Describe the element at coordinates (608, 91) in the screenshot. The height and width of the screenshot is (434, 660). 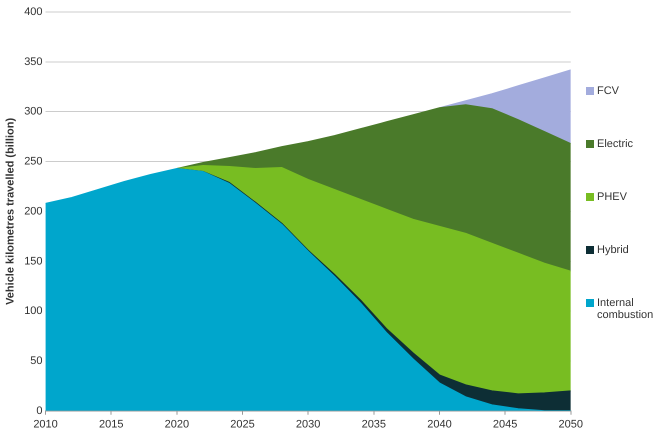
I see `legend-label: FCV` at that location.